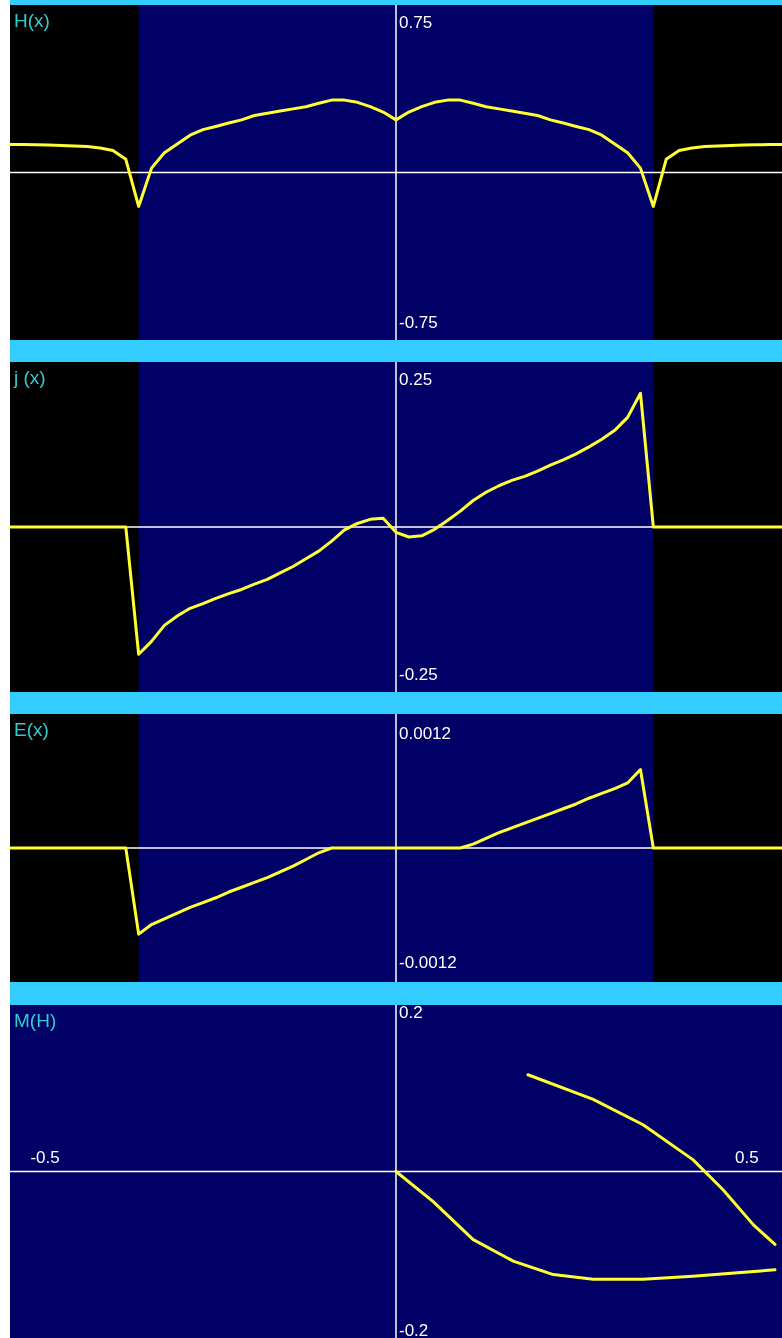  Describe the element at coordinates (747, 1157) in the screenshot. I see `x-tick-label: 0.5` at that location.